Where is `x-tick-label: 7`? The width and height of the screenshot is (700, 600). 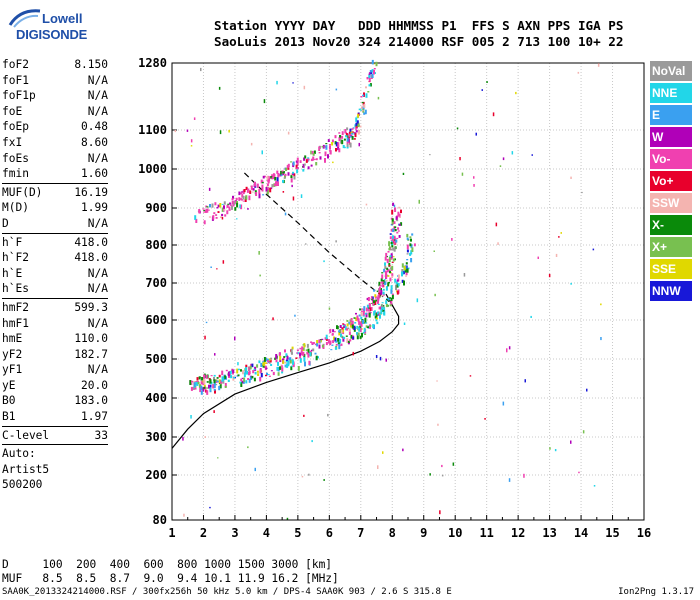 x-tick-label: 7 is located at coordinates (360, 533).